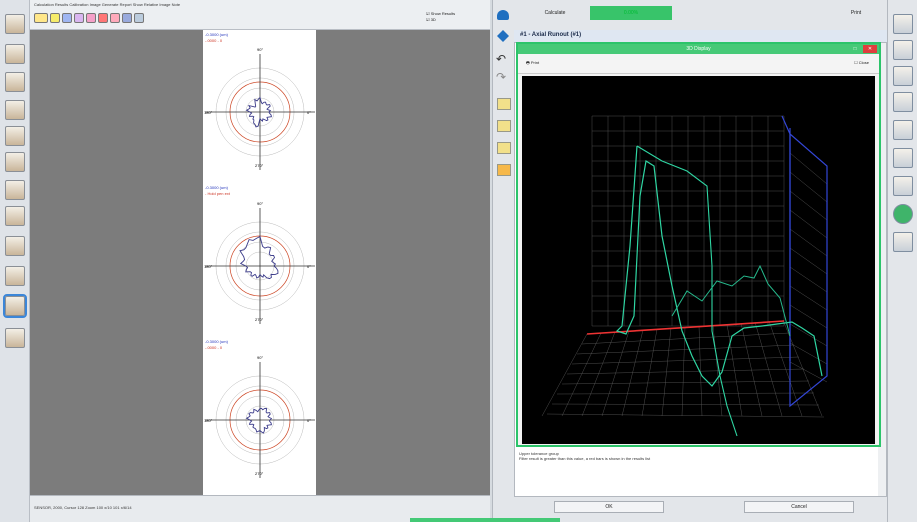 This screenshot has width=917, height=522. I want to click on select-icon, so click(139, 18).